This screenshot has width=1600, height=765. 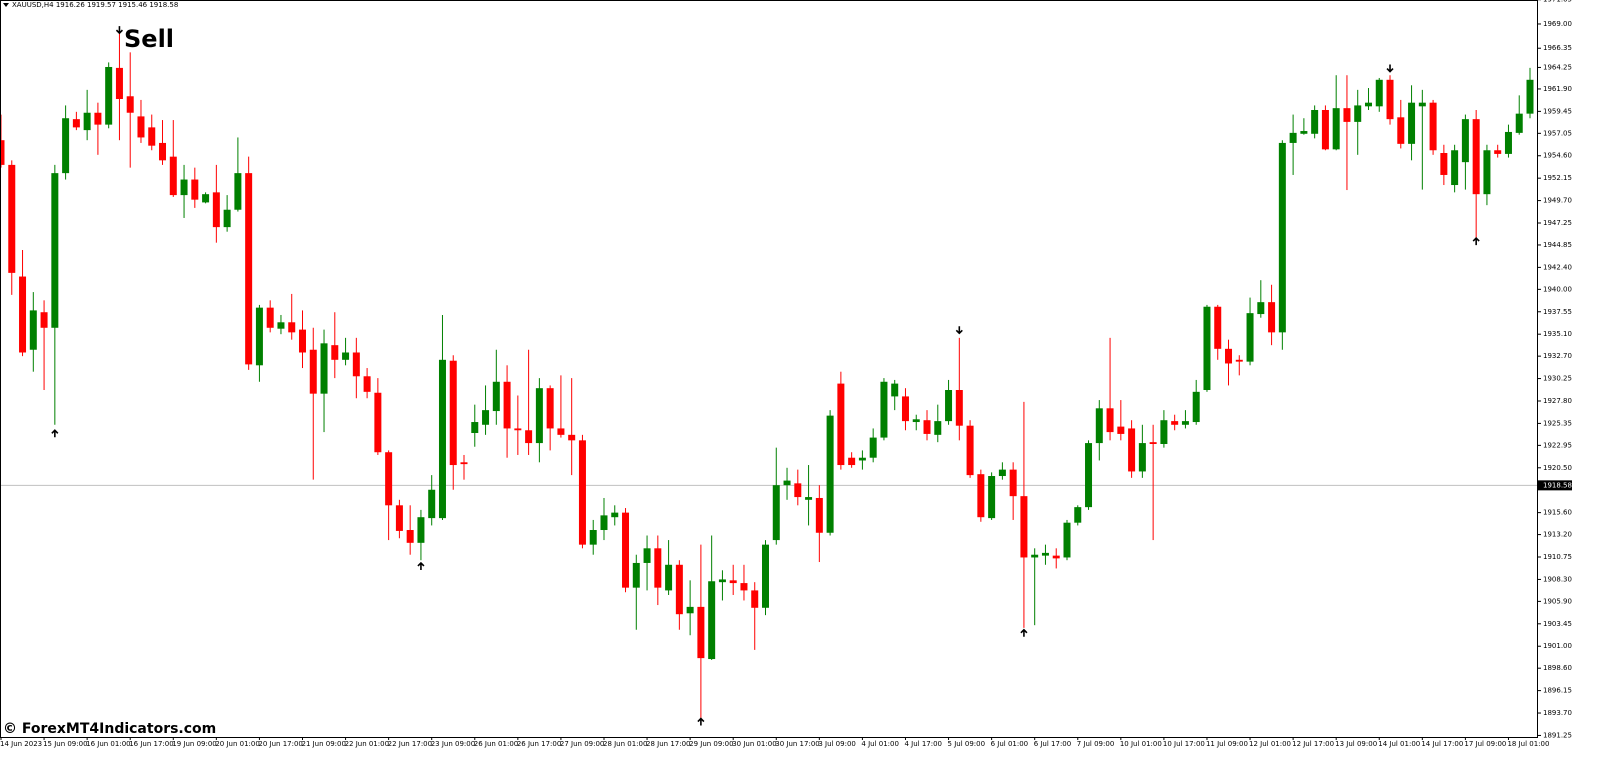 What do you see at coordinates (1557, 48) in the screenshot?
I see `y-tick-label: 1966.35` at bounding box center [1557, 48].